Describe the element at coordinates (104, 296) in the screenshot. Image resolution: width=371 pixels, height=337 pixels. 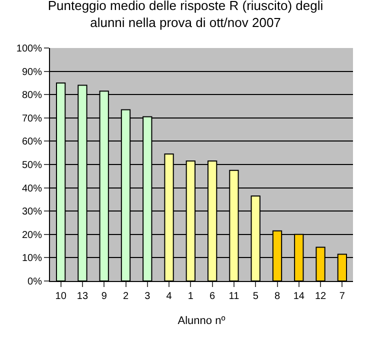
I see `x-tick-label: 9` at that location.